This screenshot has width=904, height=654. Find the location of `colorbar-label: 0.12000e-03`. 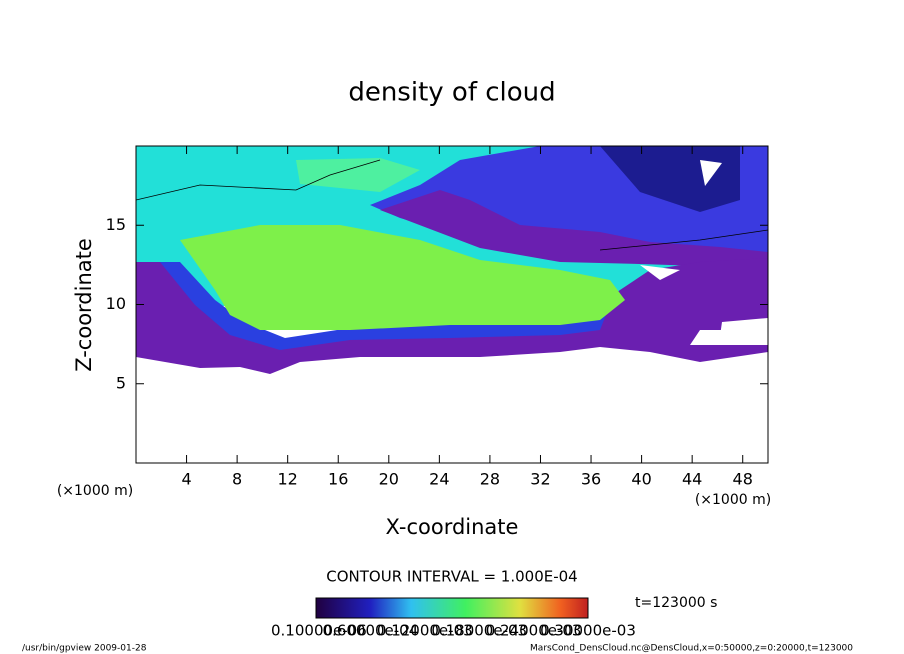

colorbar-label: 0.12000e-03 is located at coordinates (425, 631).